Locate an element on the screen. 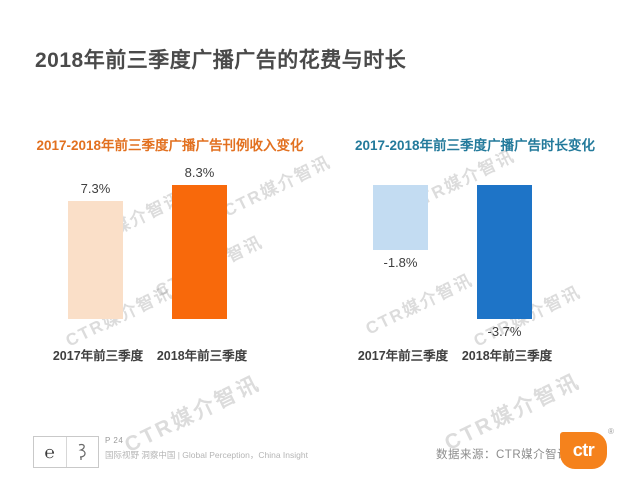 The width and height of the screenshot is (640, 480). bar-column: 8.3% is located at coordinates (199, 242).